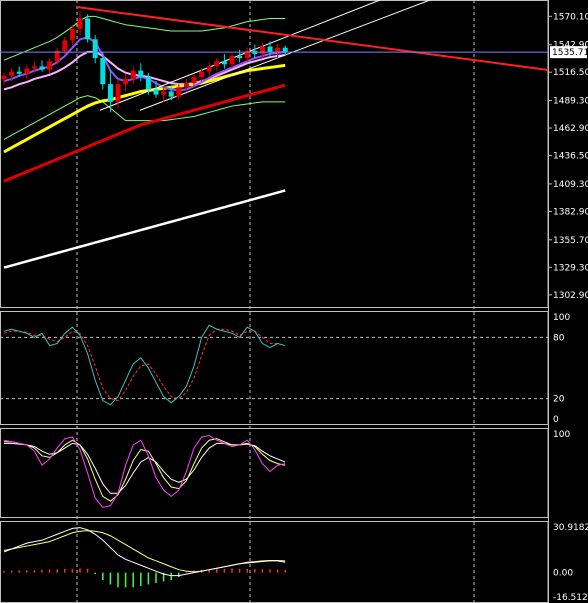  I want to click on macd-tick-label-2: -16.5127, so click(570, 598).